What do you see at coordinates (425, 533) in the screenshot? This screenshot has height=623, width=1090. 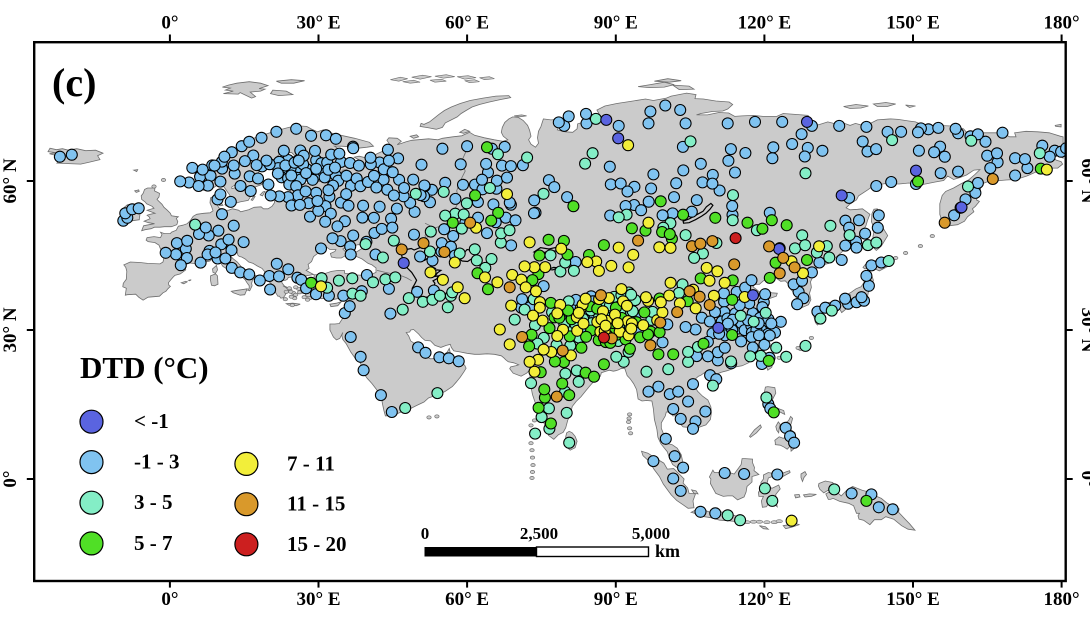 I see `svg-text: 0` at bounding box center [425, 533].